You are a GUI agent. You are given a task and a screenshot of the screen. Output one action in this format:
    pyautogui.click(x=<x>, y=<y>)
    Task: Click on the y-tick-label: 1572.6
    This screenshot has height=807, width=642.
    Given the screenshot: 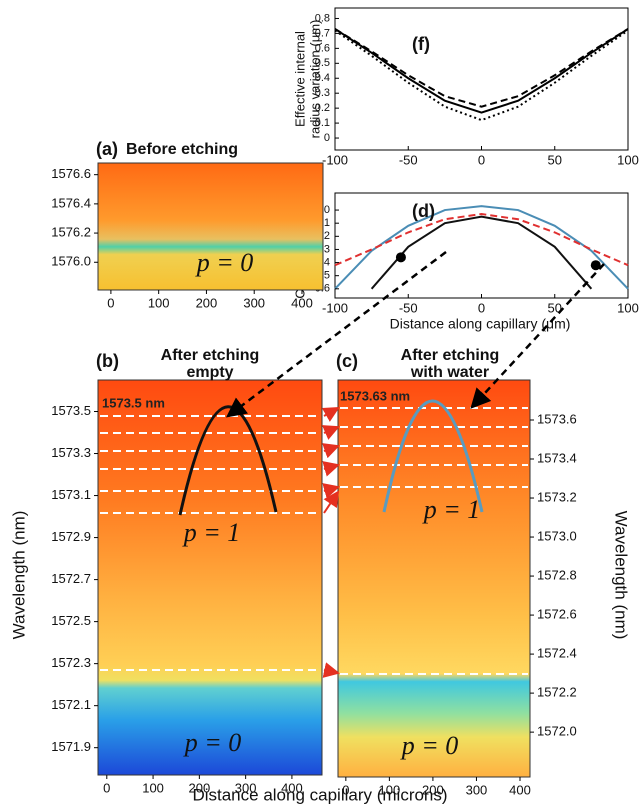 What is the action you would take?
    pyautogui.click(x=557, y=614)
    